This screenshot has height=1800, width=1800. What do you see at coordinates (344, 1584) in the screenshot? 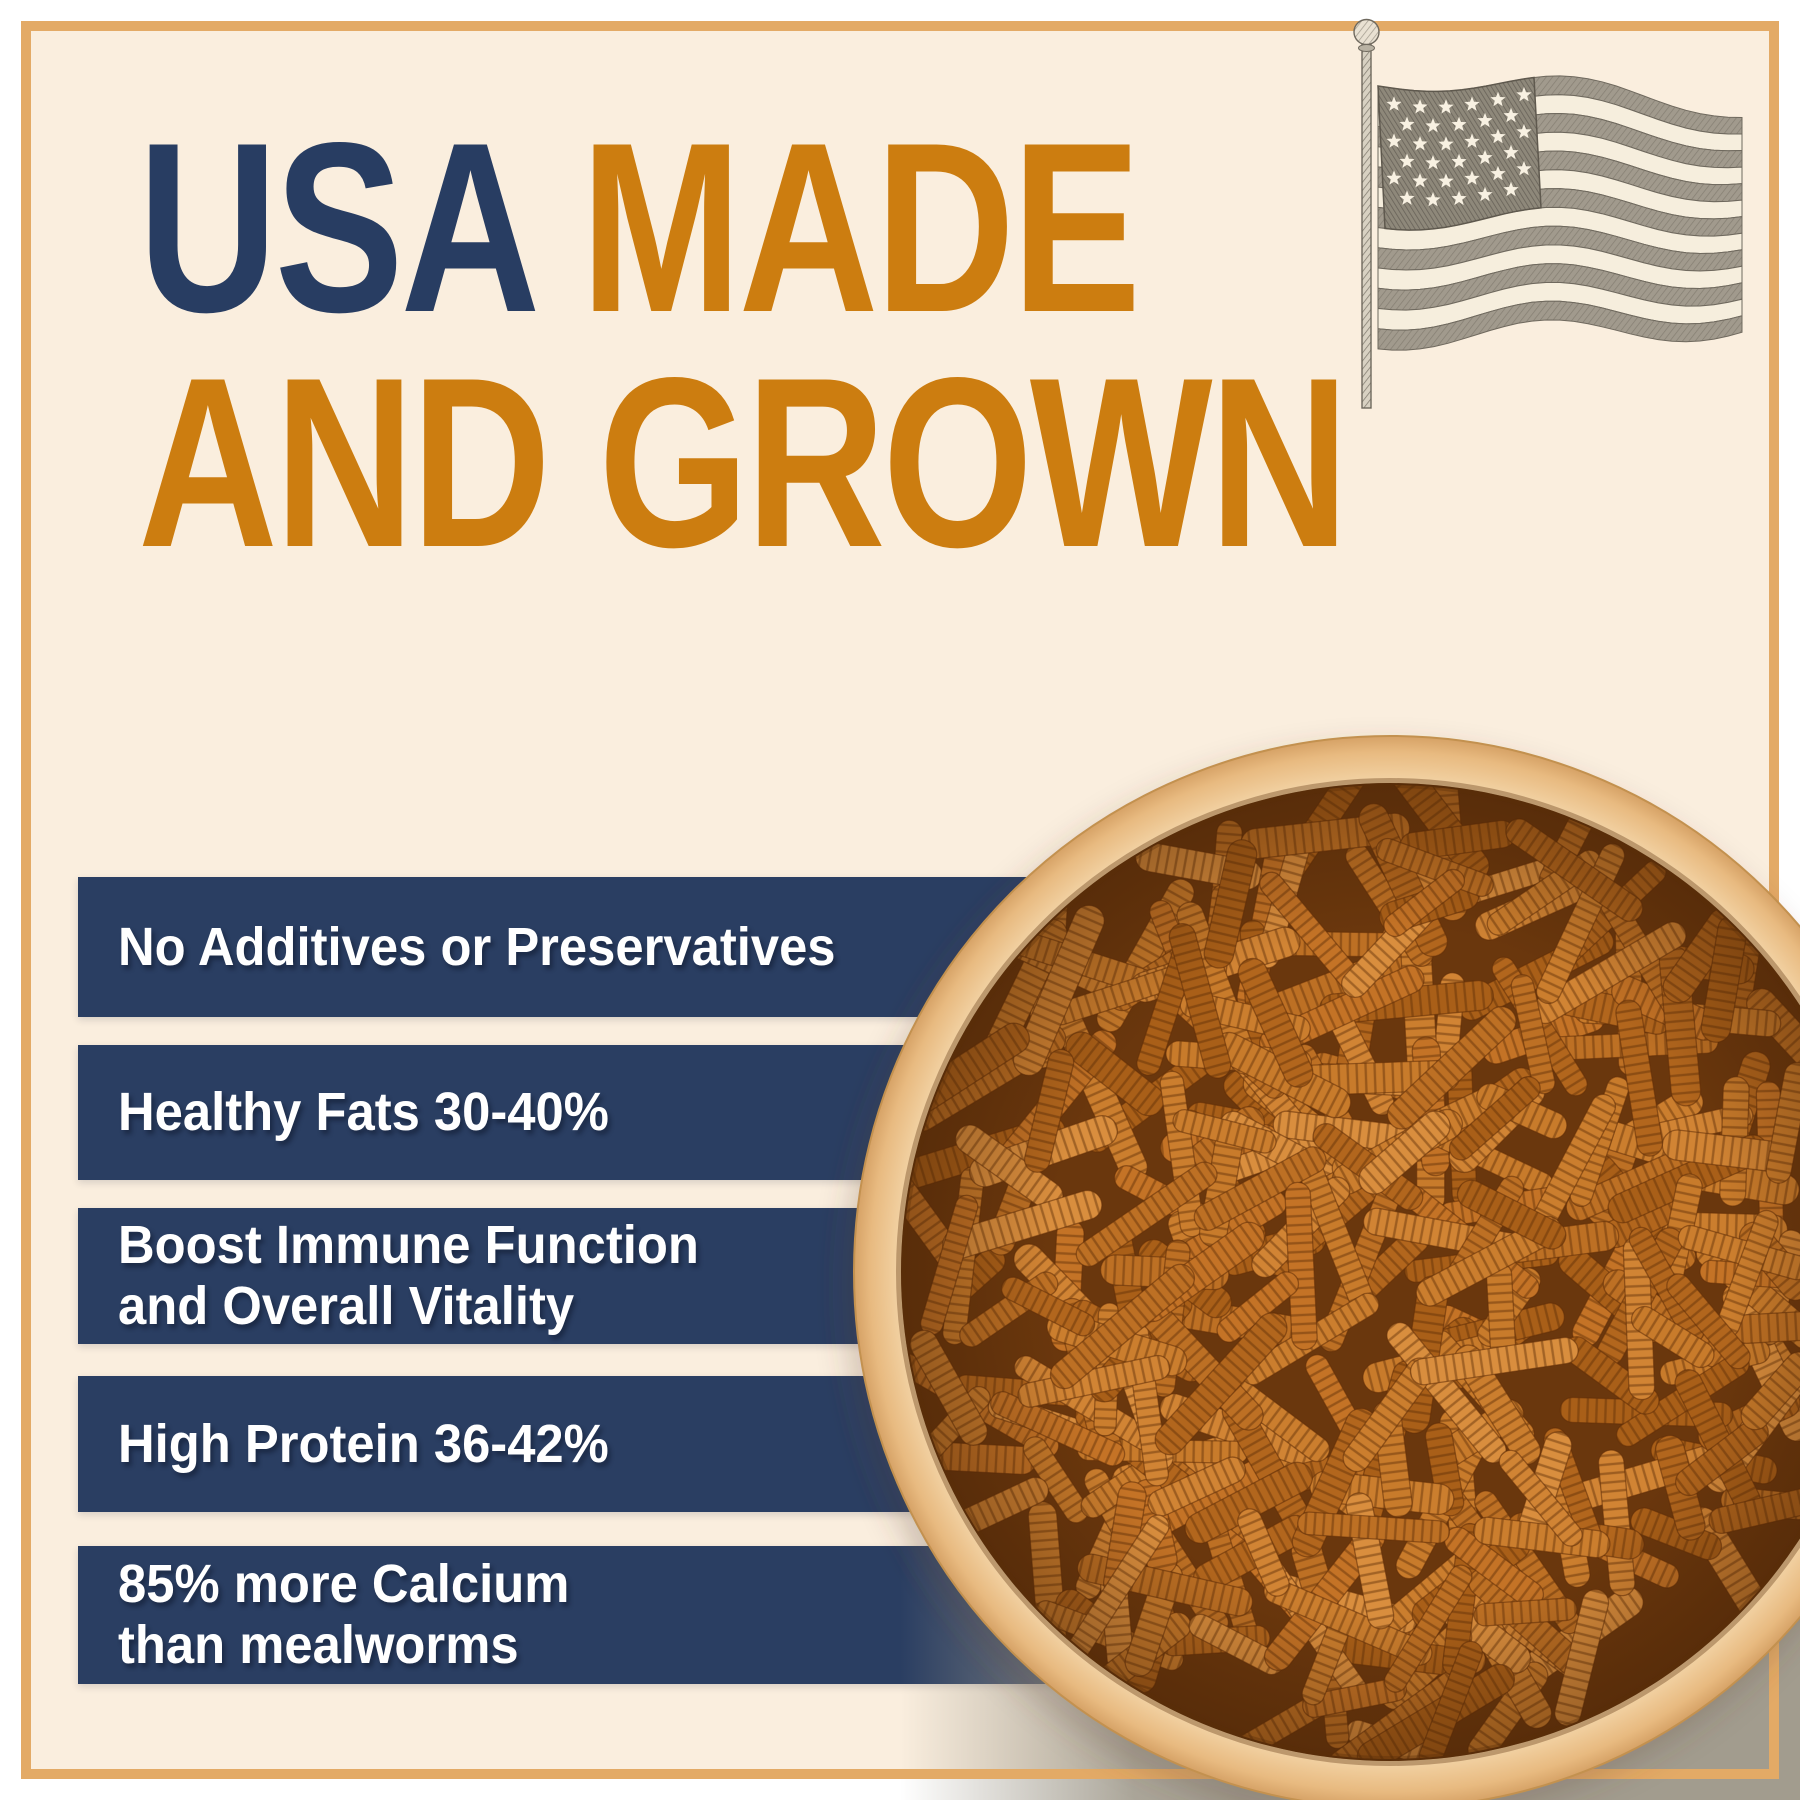
I see `benefit-text: 85% more Calcium` at bounding box center [344, 1584].